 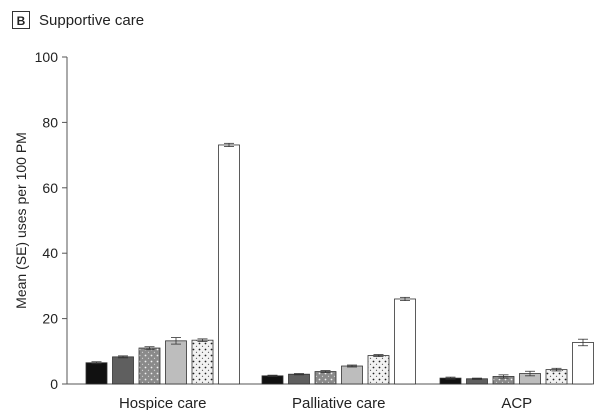 I want to click on y-tick-label: 20, so click(x=50, y=319).